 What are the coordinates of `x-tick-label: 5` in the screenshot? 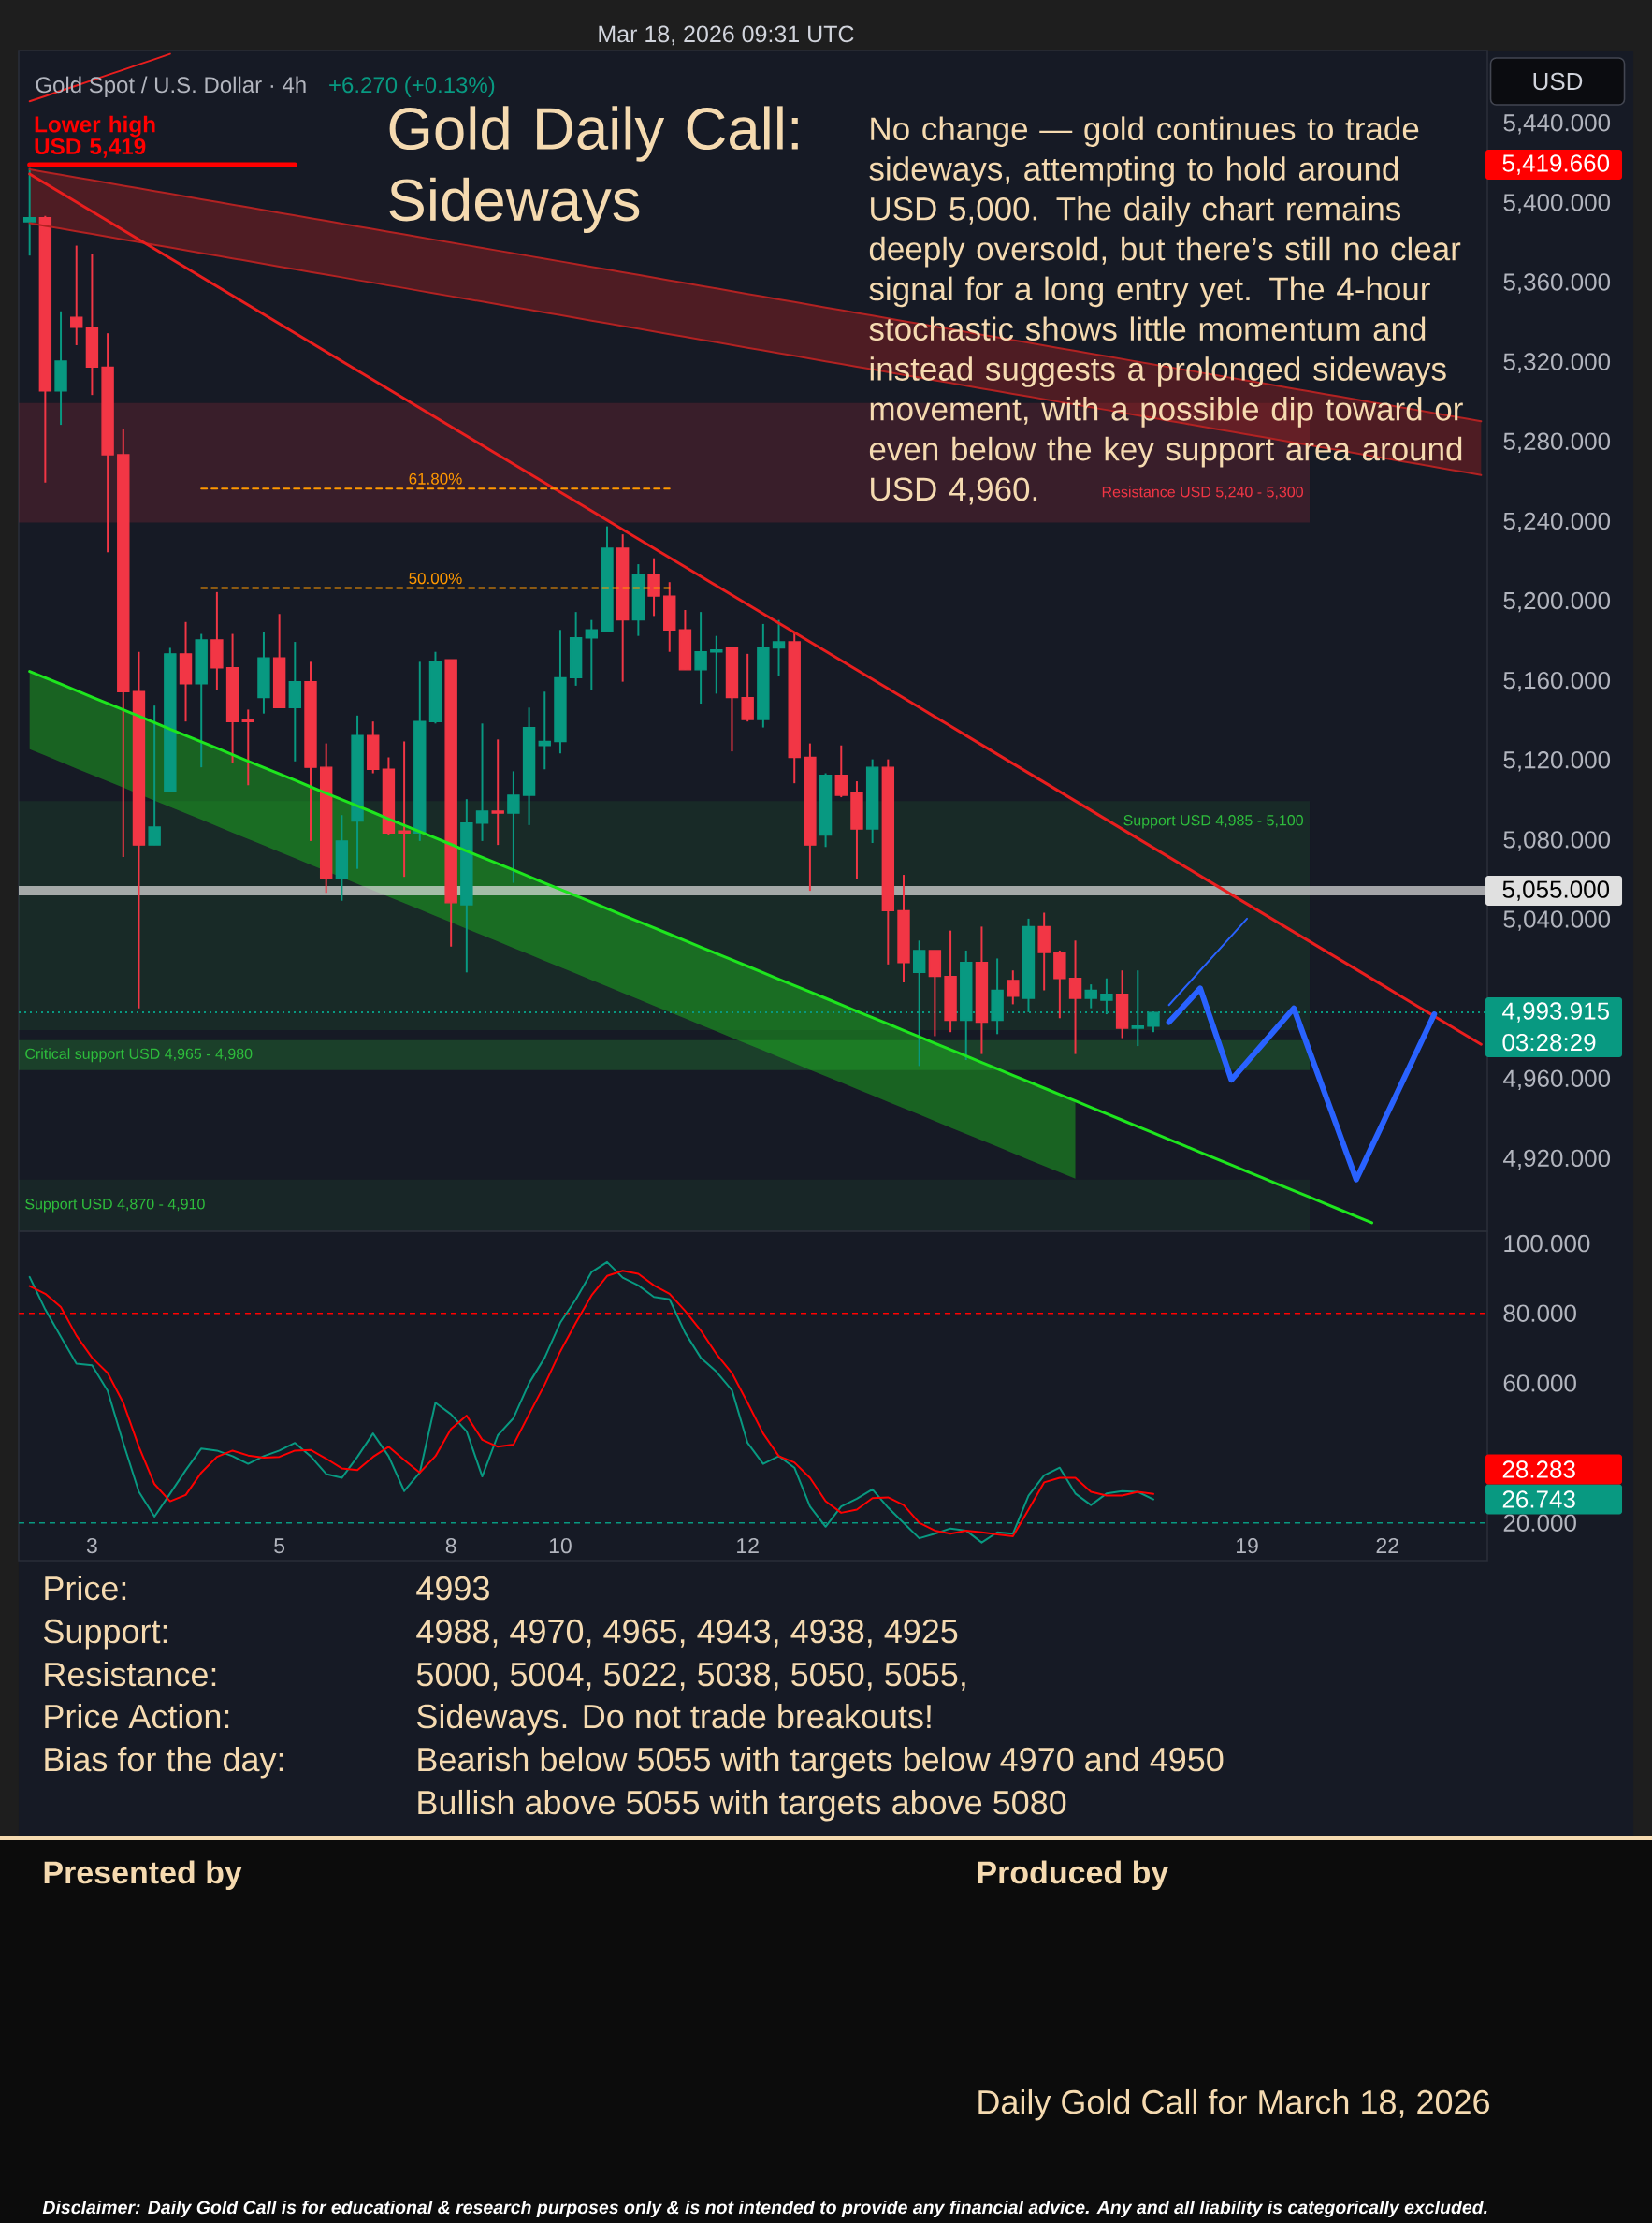 It's located at (279, 1546).